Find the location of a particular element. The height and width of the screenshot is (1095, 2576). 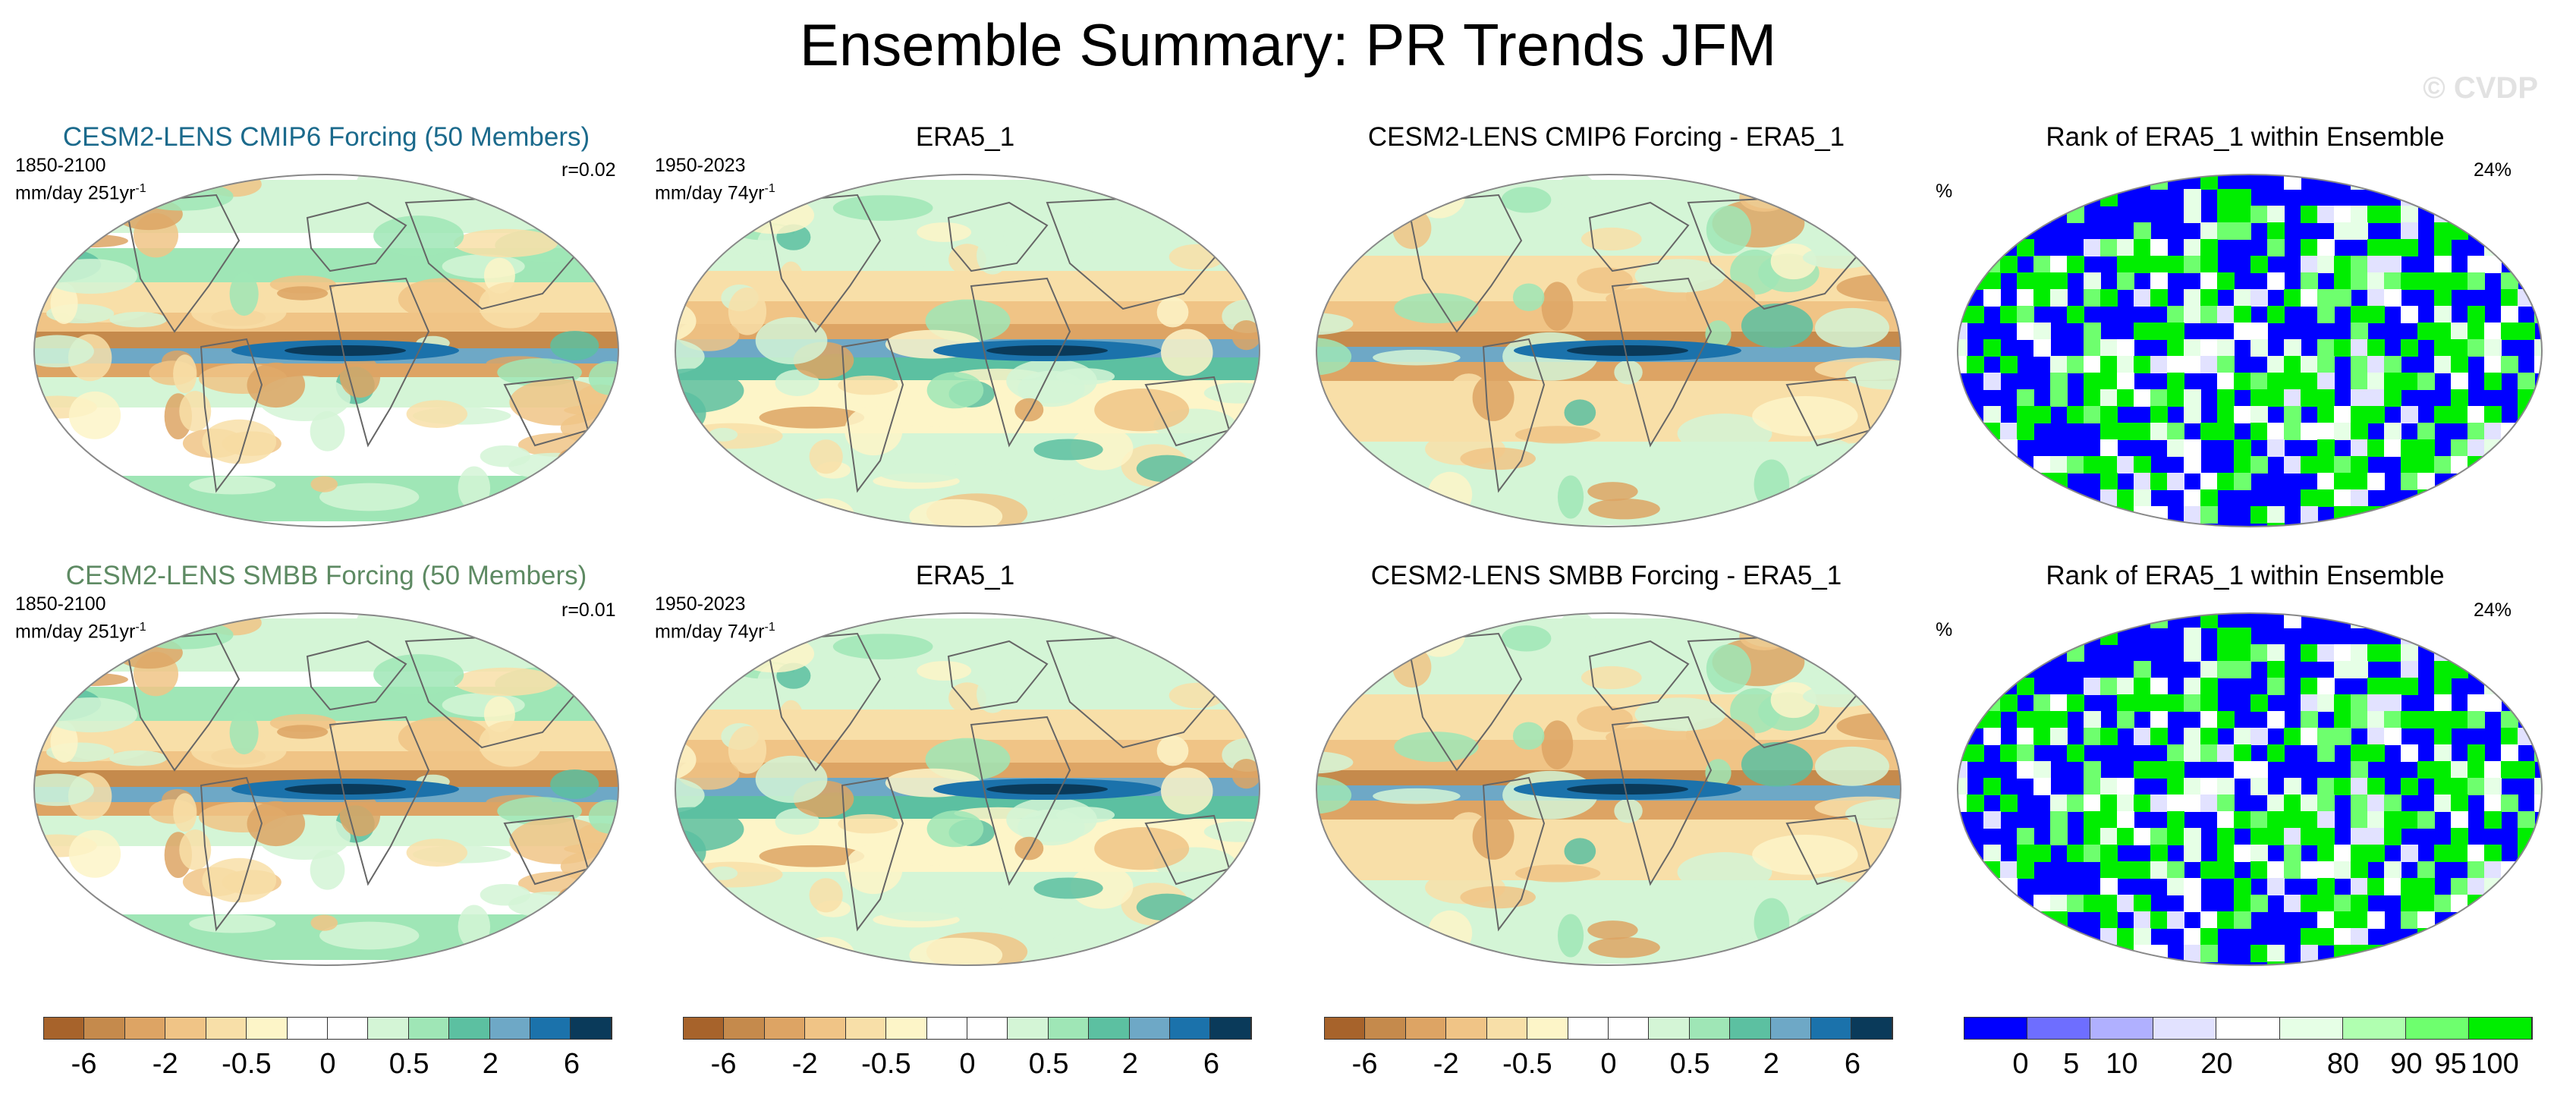

rank-field is located at coordinates (2250, 789).